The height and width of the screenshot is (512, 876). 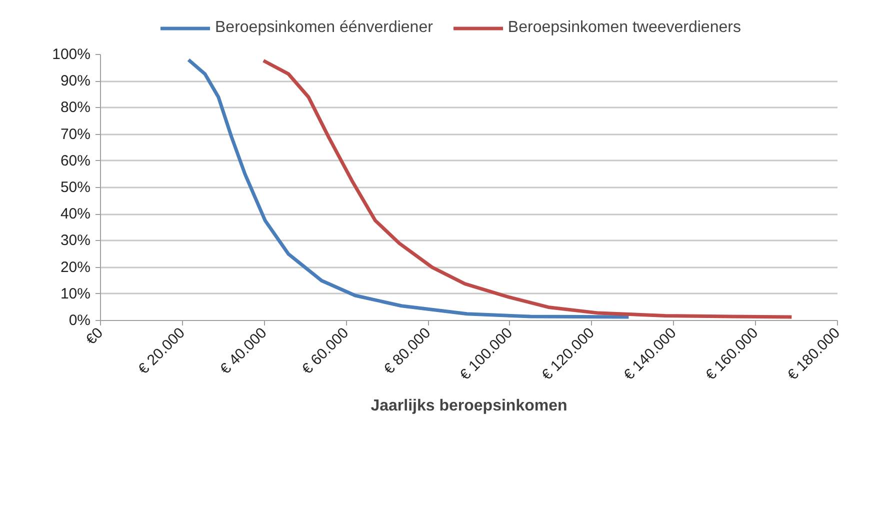 What do you see at coordinates (75, 161) in the screenshot?
I see `y-tick-label: 60%` at bounding box center [75, 161].